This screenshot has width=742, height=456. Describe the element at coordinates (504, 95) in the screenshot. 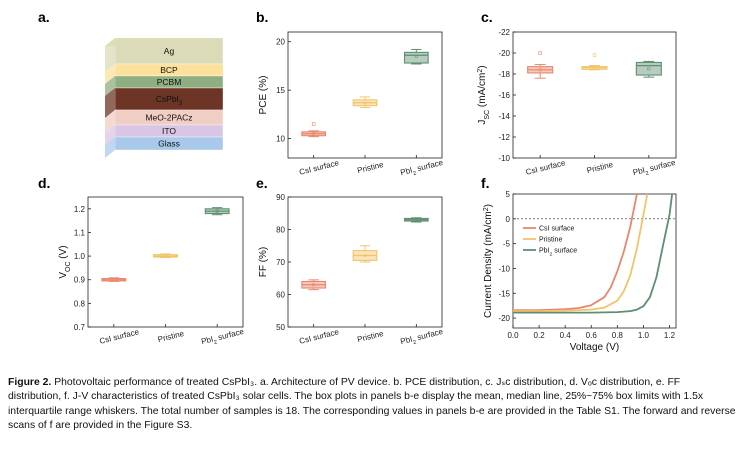

I see `y-tick-label: -16` at that location.